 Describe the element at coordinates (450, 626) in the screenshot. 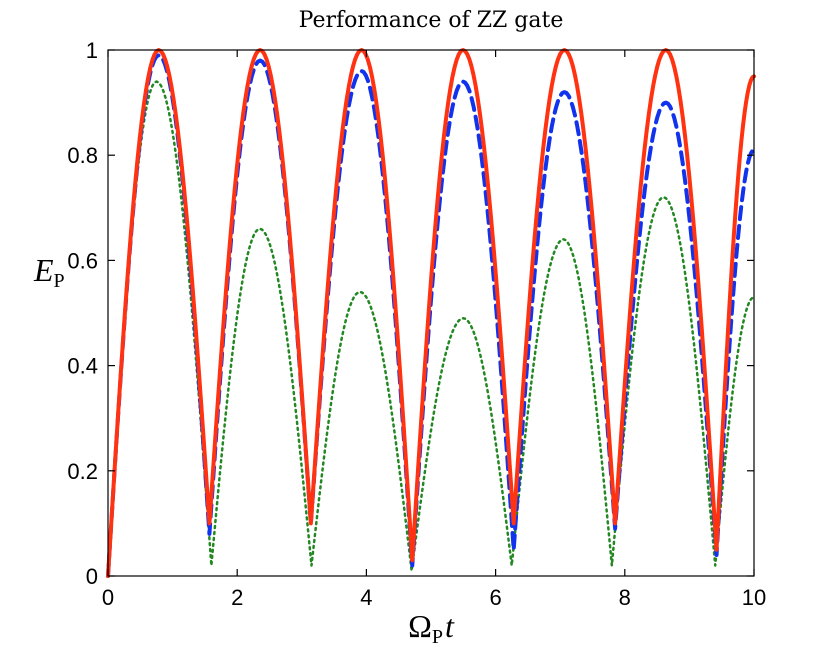

I see `x-axis-label-tail: t` at that location.